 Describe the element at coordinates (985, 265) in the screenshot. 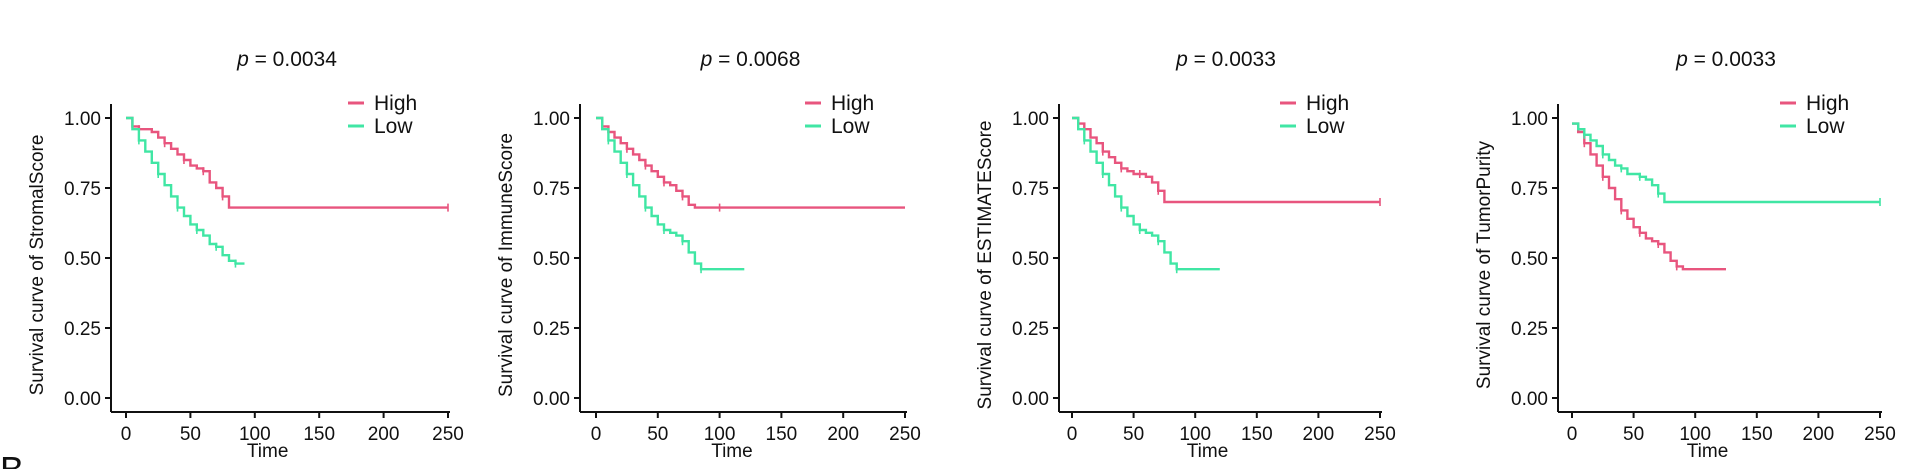

I see `y-axis-label: Survival curve of ESTIMATEScore` at that location.